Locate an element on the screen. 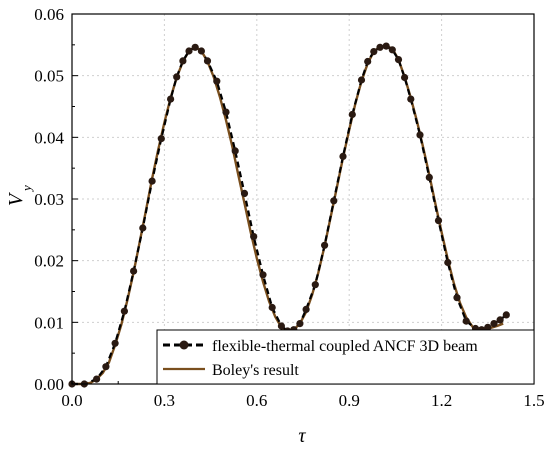 The image size is (550, 450). x-tick-label: 0.3 is located at coordinates (164, 400).